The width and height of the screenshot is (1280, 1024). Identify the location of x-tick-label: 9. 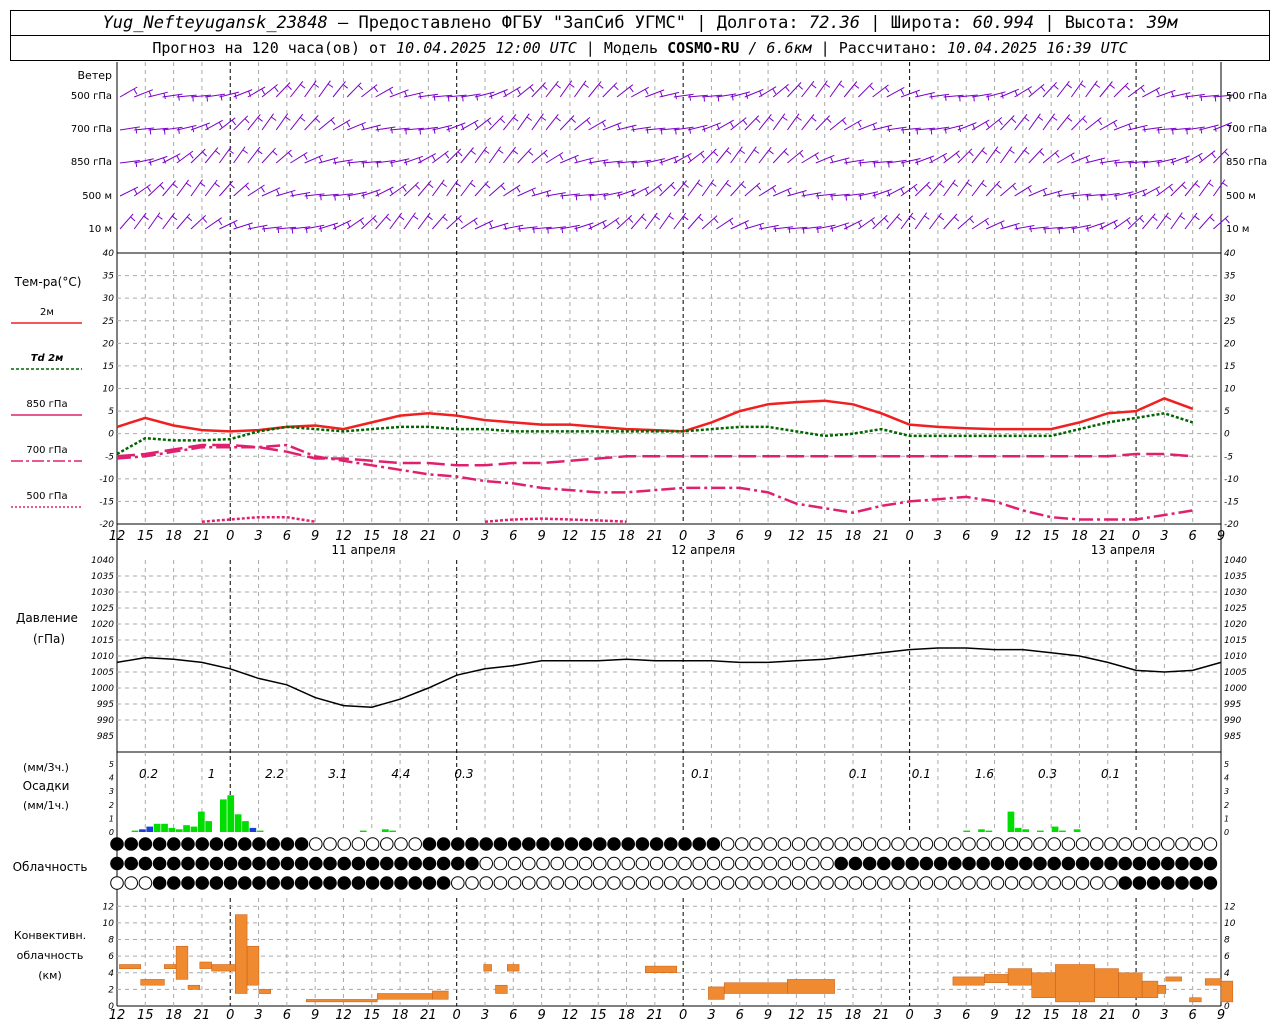
(315, 1015).